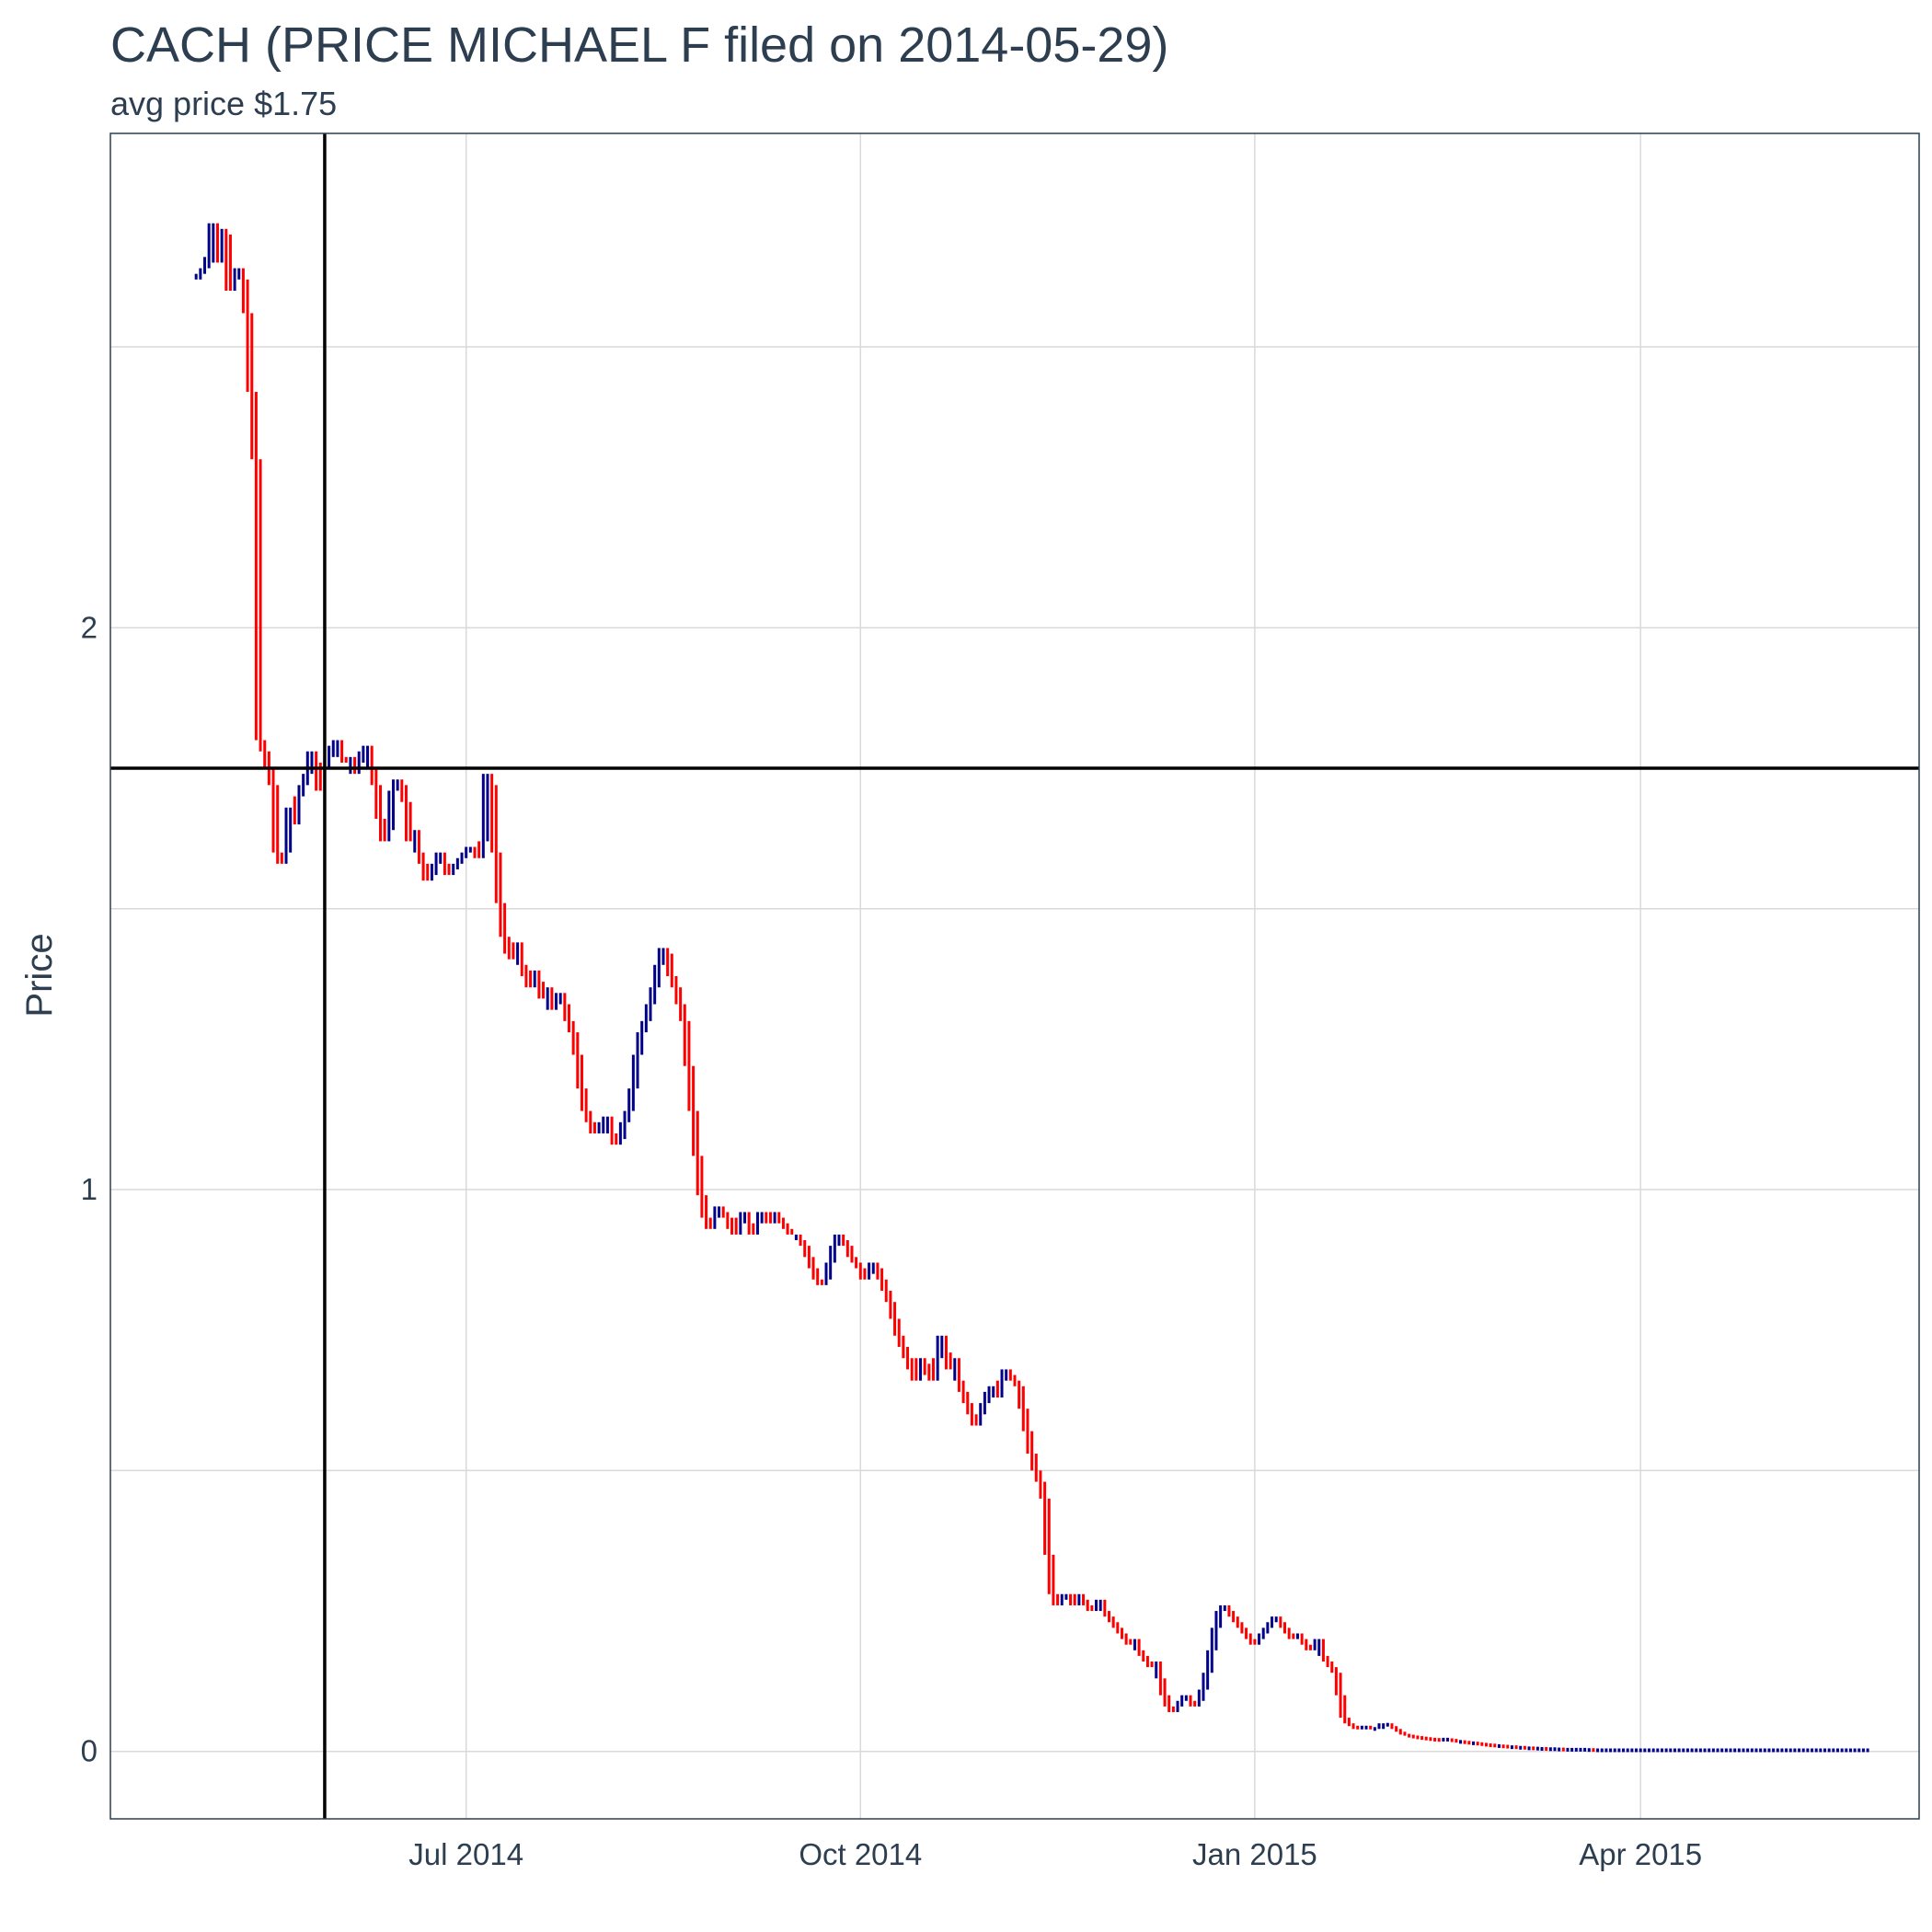 Image resolution: width=1932 pixels, height=1932 pixels. What do you see at coordinates (1254, 1854) in the screenshot?
I see `x-tick-label: Jan 2015` at bounding box center [1254, 1854].